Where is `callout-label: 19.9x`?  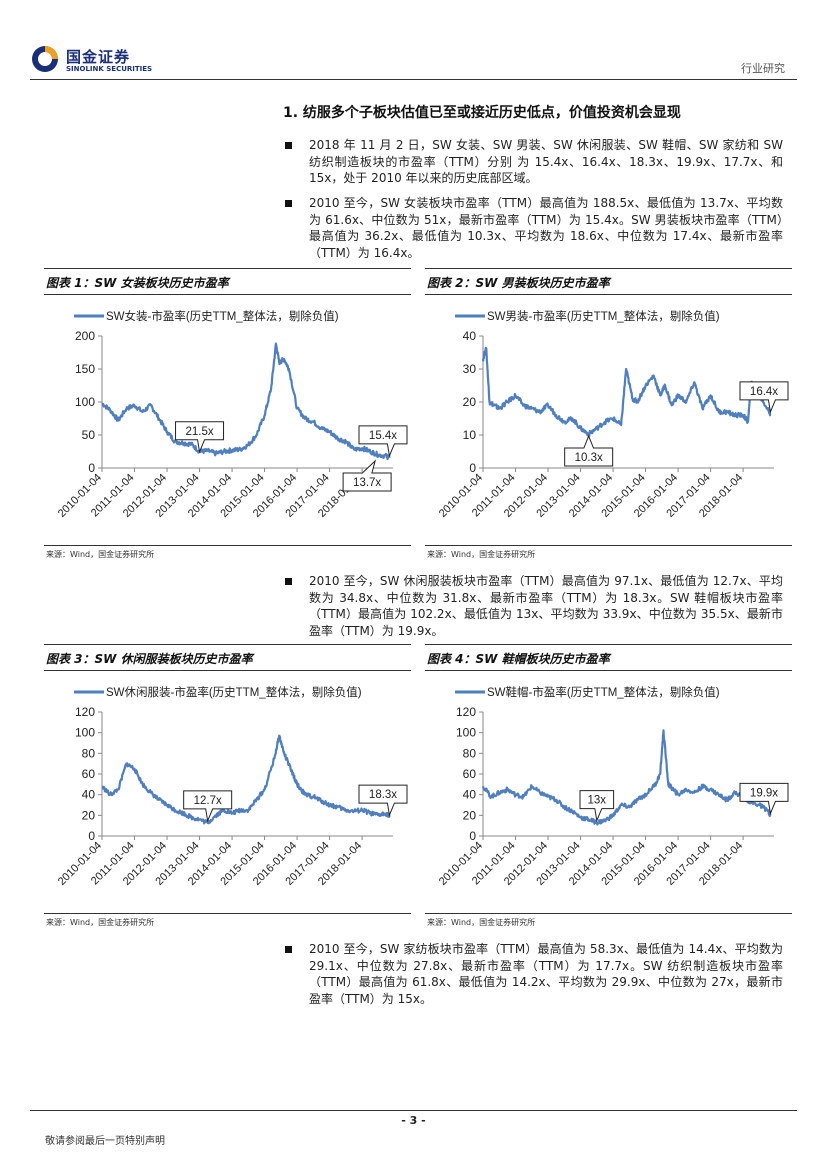
callout-label: 19.9x is located at coordinates (764, 793).